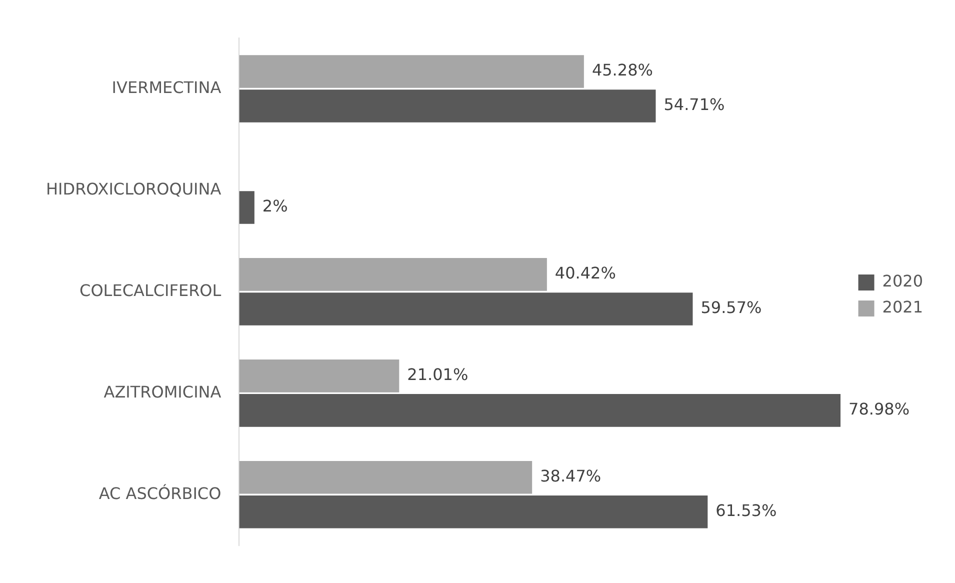 The image size is (955, 583). I want to click on data-label: 21.01%, so click(437, 374).